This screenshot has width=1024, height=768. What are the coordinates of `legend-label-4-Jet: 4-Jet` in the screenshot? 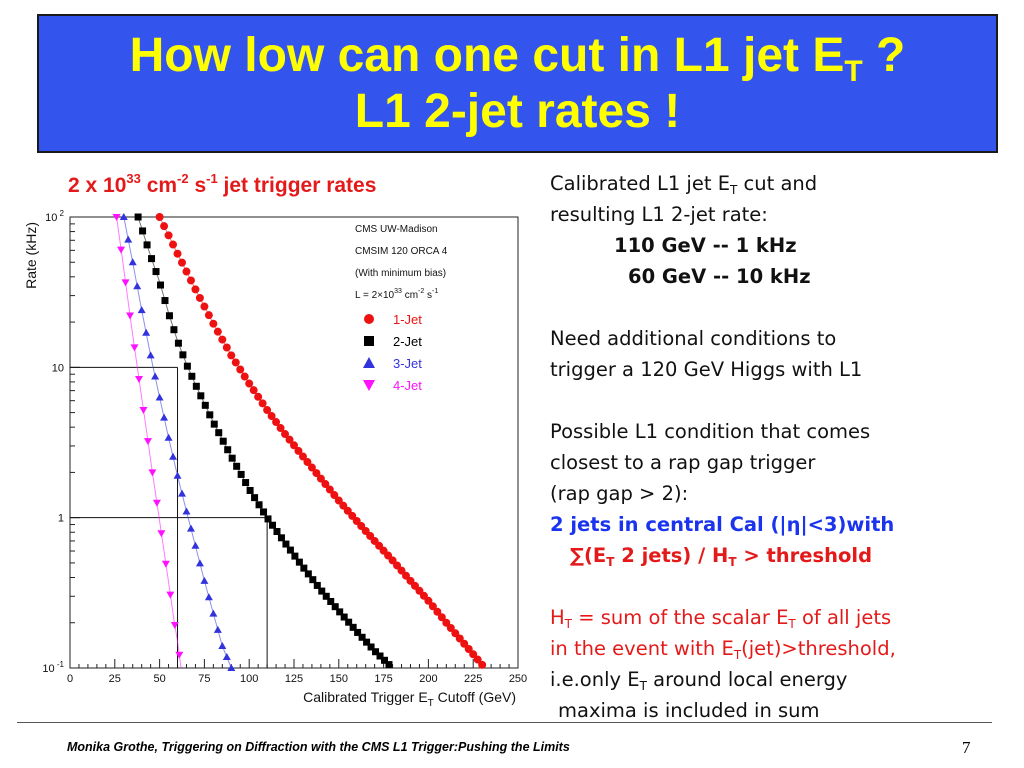 It's located at (407, 385).